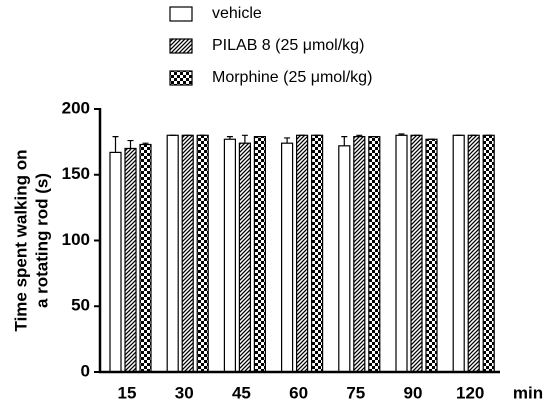  I want to click on x-axis-label: min, so click(528, 392).